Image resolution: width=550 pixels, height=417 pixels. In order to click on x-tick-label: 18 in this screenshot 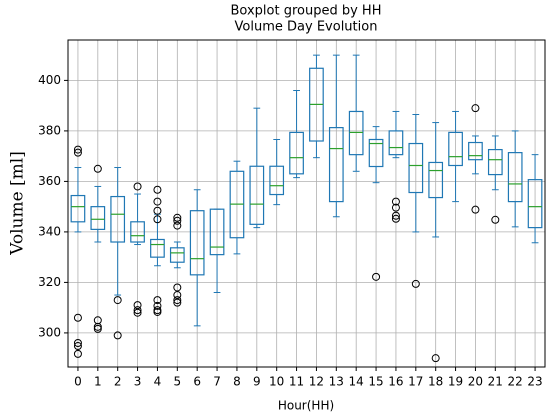, I will do `click(435, 382)`.